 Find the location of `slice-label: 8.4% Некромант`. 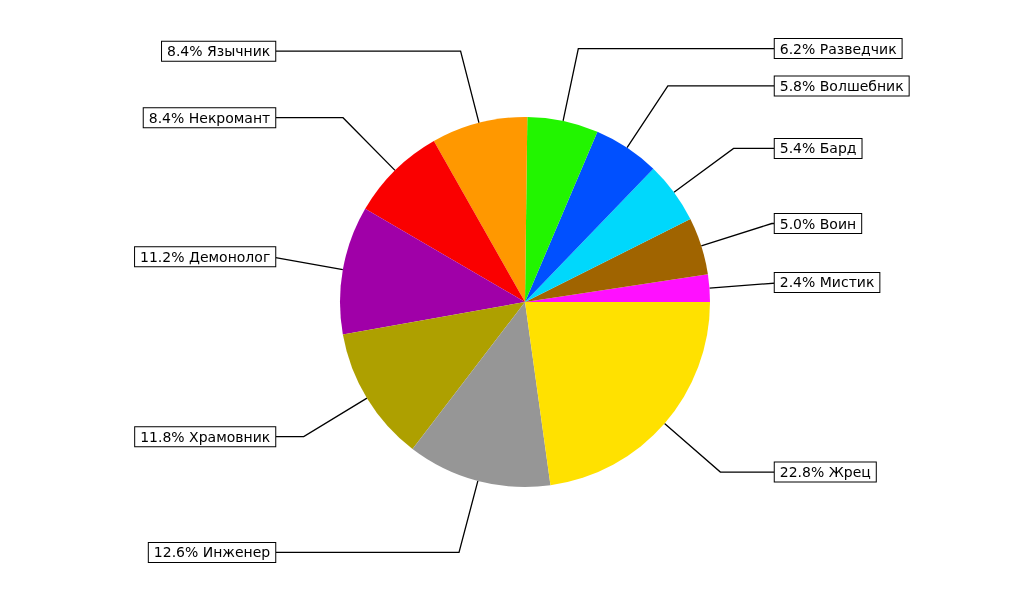

slice-label: 8.4% Некромант is located at coordinates (209, 117).